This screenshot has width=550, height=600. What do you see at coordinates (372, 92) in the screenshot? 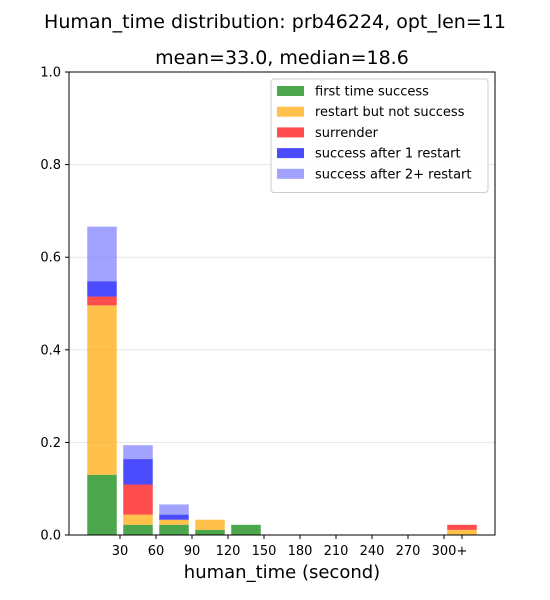
I see `legend-label: first time success` at bounding box center [372, 92].